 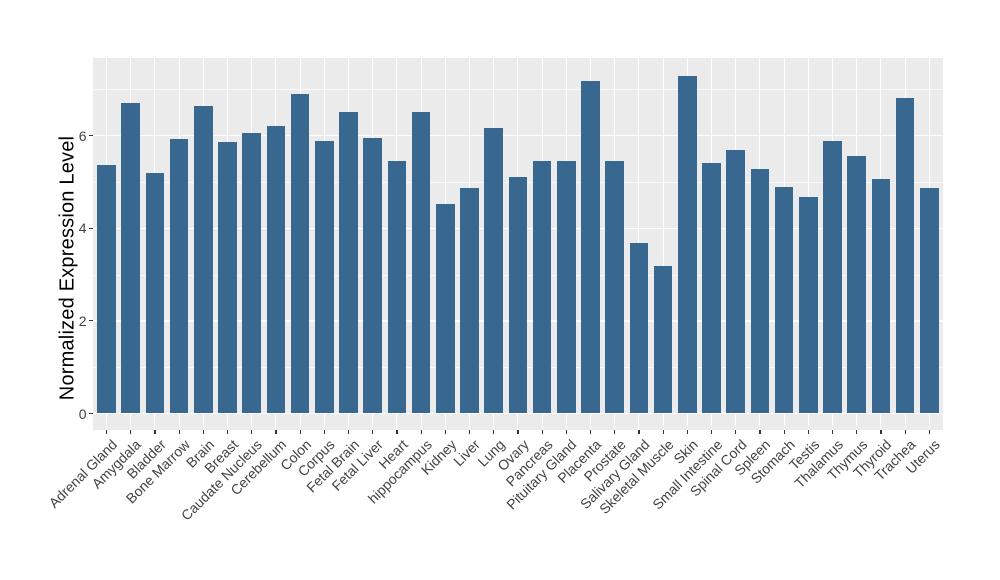 What do you see at coordinates (82, 228) in the screenshot?
I see `y-tick-label: 4` at bounding box center [82, 228].